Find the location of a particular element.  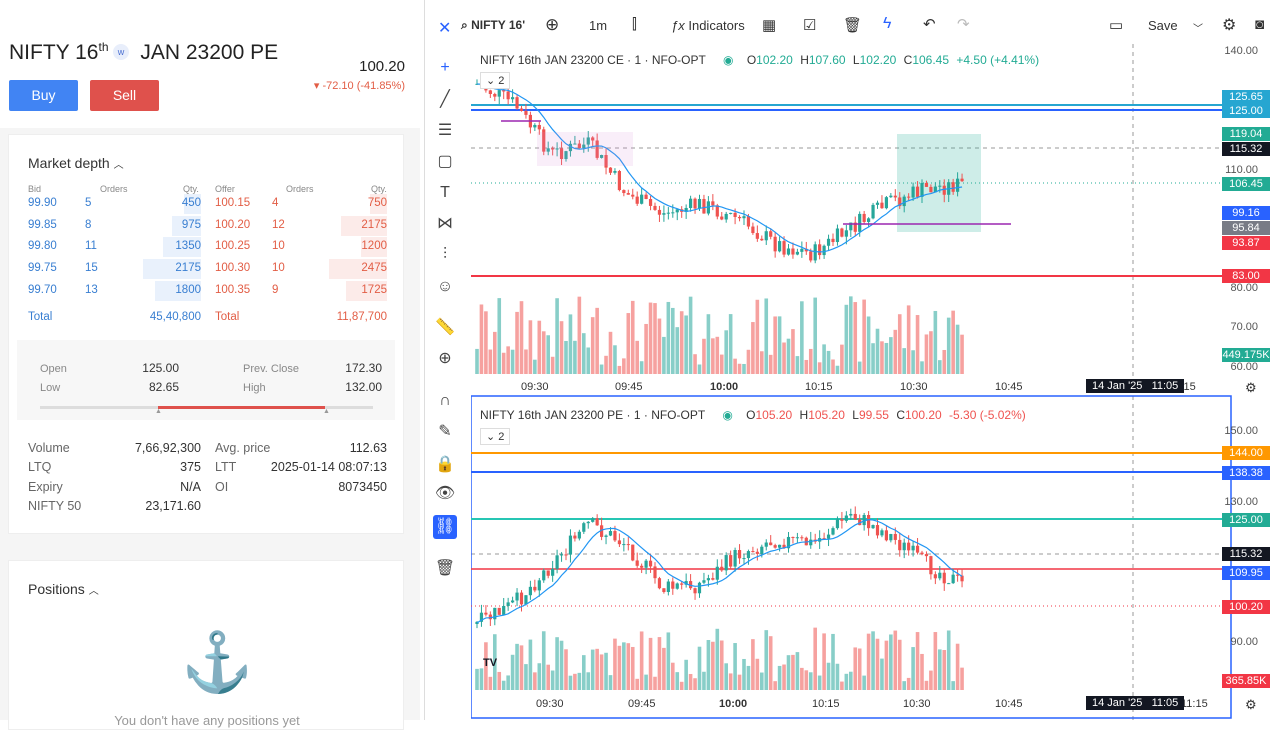

pattern-icon: ⋈ is located at coordinates (445, 223).